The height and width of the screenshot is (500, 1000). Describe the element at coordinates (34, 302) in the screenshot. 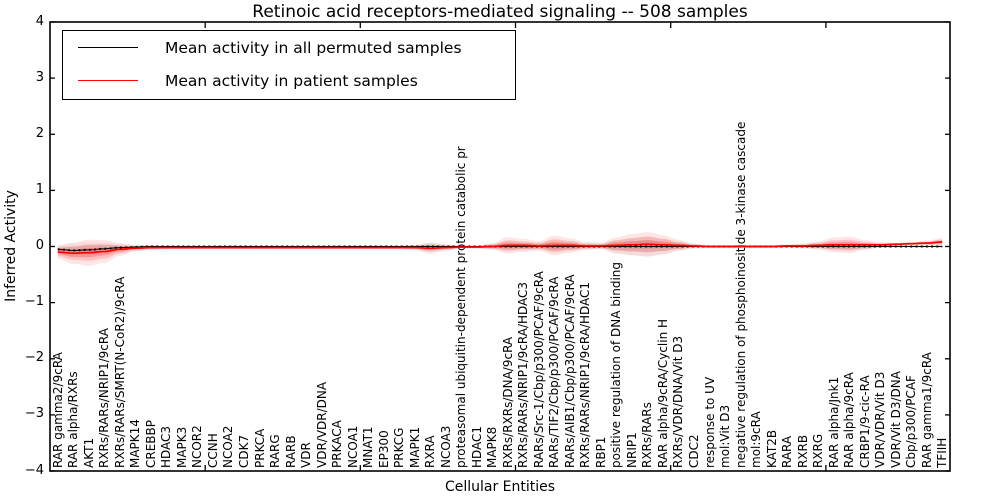

I see `y-tick-label: −1` at that location.